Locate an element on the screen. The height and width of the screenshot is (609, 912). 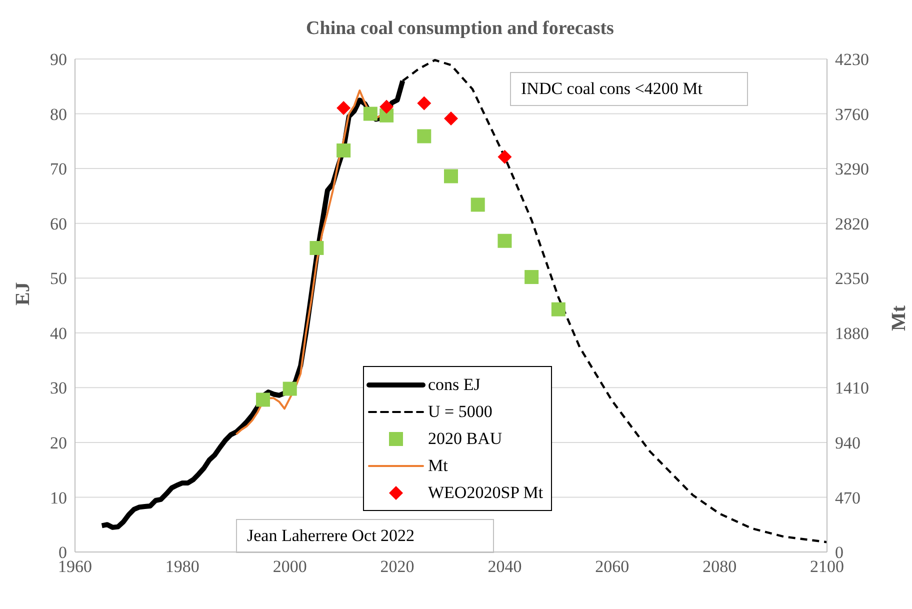
y-tick-label: 90 is located at coordinates (58, 60).